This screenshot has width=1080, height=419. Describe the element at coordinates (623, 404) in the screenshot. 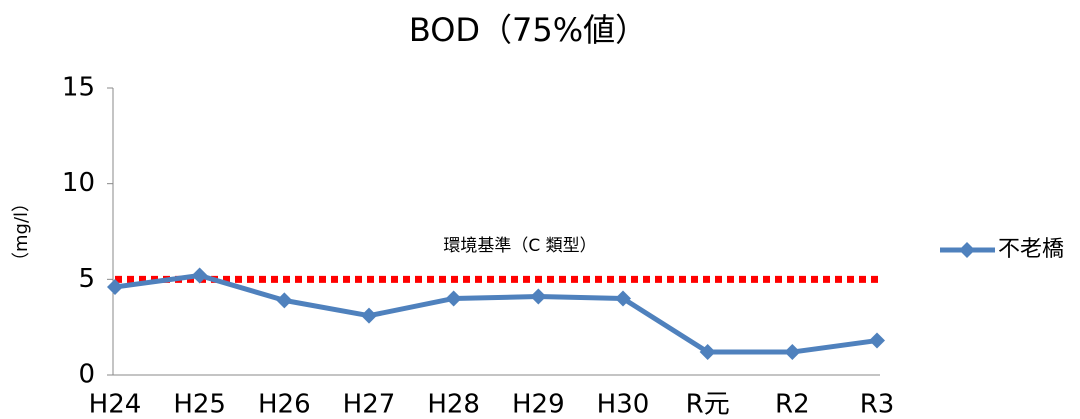

I see `x-tick-label: H30` at that location.